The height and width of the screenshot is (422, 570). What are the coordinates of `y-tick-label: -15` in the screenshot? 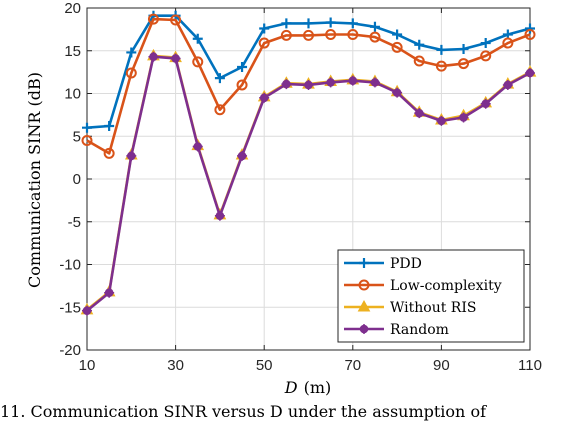 It's located at (70, 307).